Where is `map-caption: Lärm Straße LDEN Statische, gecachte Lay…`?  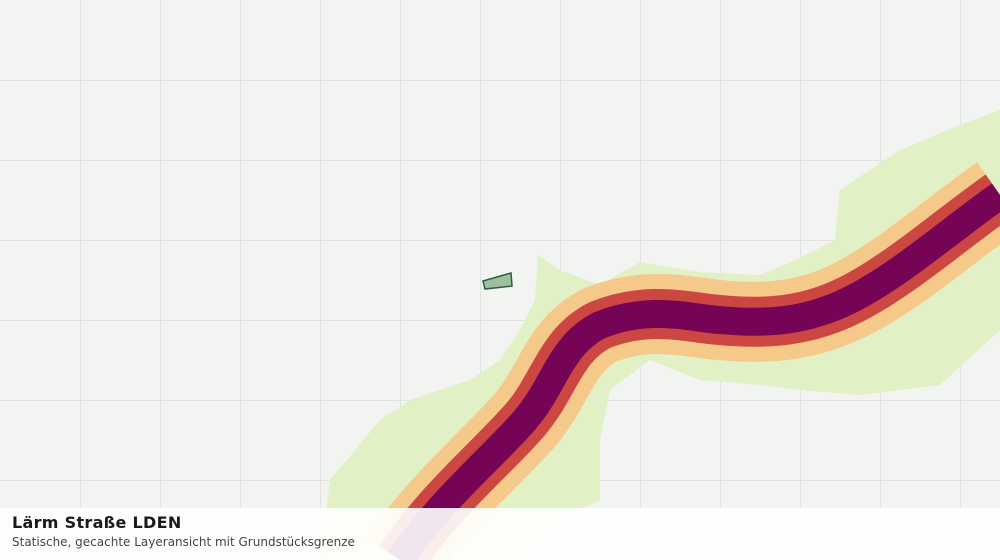 map-caption: Lärm Straße LDEN Statische, gecachte Lay… is located at coordinates (500, 534).